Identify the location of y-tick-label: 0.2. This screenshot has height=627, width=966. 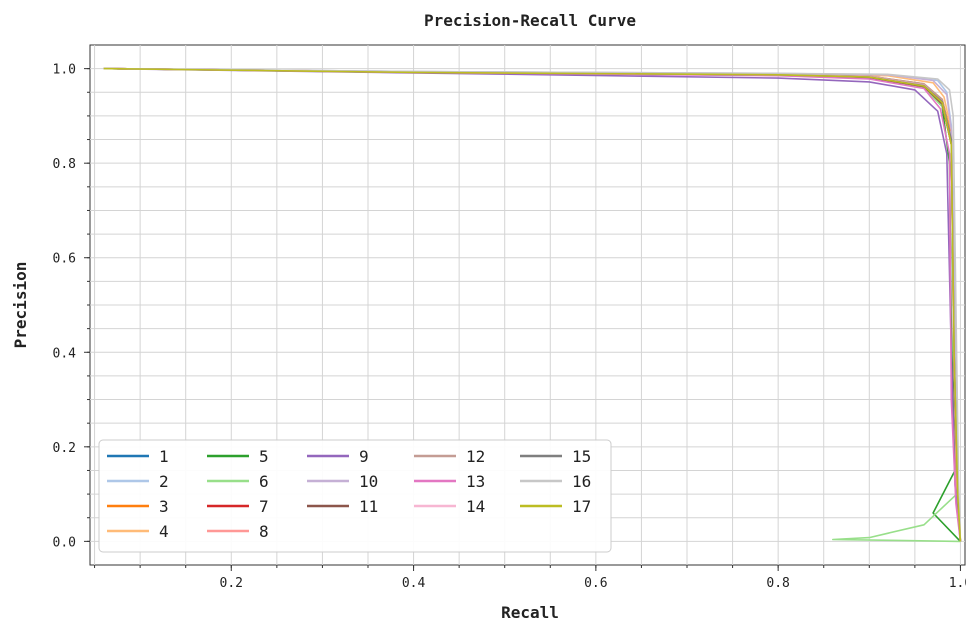
(64, 448).